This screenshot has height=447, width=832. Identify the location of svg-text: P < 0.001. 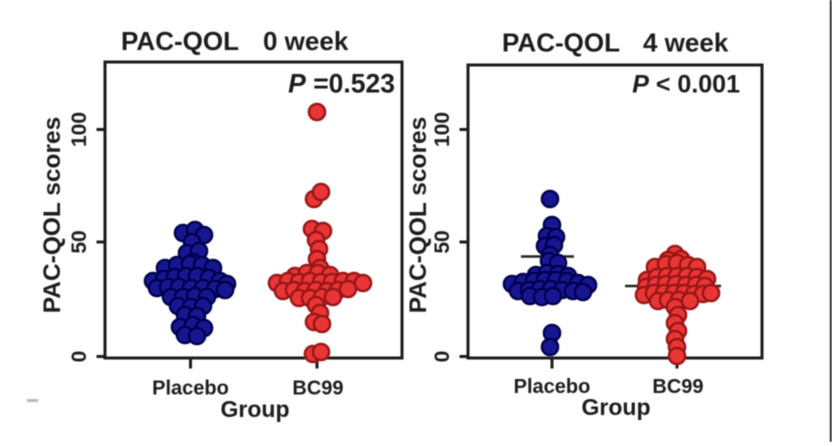
(686, 85).